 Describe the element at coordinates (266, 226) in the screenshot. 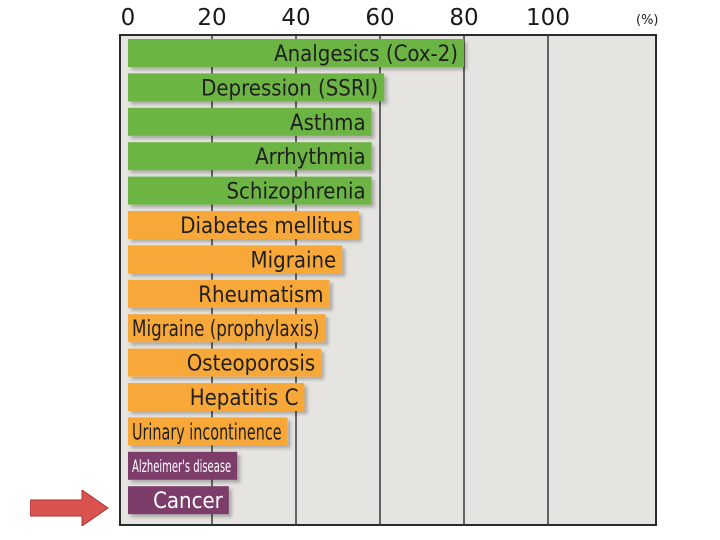

I see `bar-label: Diabetes mellitus` at that location.